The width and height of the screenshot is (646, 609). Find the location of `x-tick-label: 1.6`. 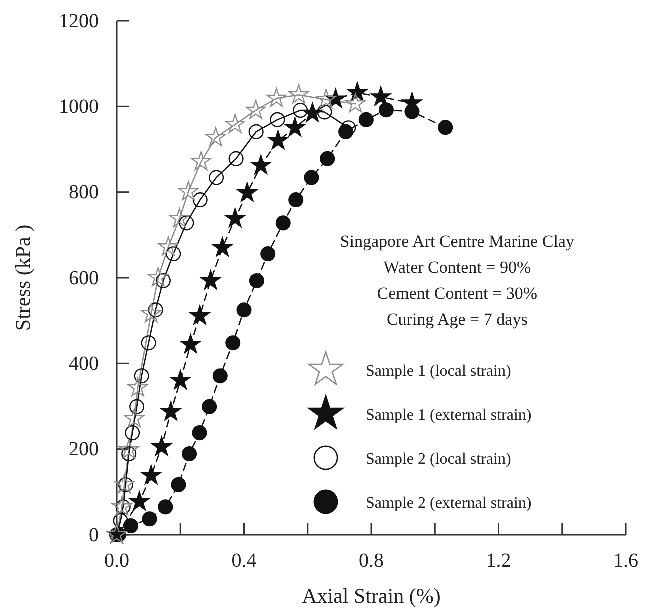

x-tick-label: 1.6 is located at coordinates (626, 561).